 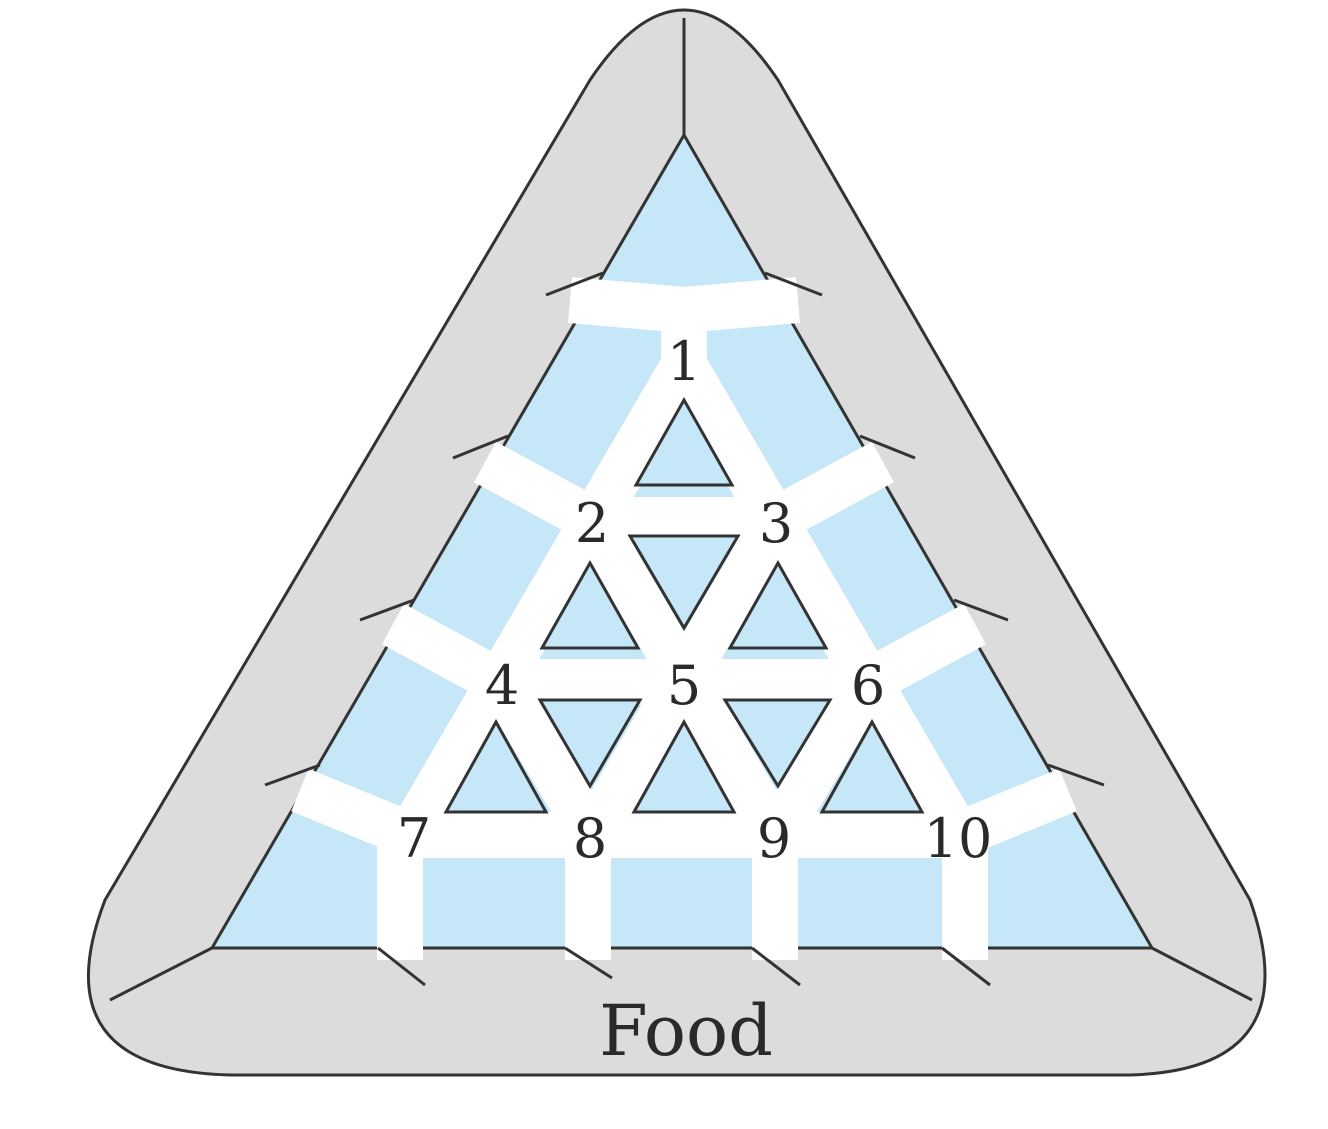 What do you see at coordinates (590, 838) in the screenshot?
I see `chamber-label-8: 8` at bounding box center [590, 838].